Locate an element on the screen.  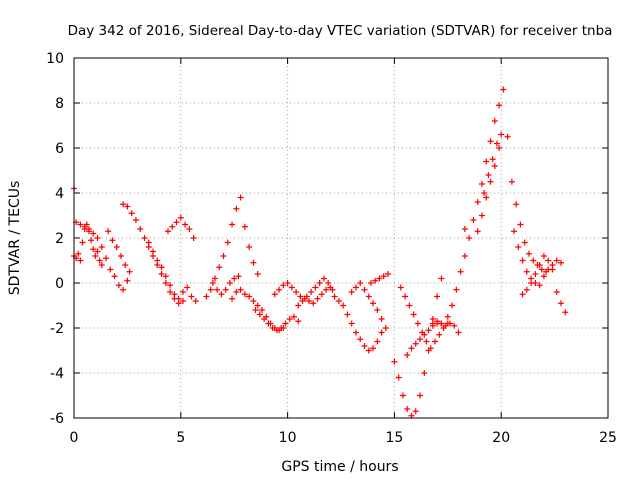
y-axis-label: SDTVAR / TECUs is located at coordinates (15, 238).